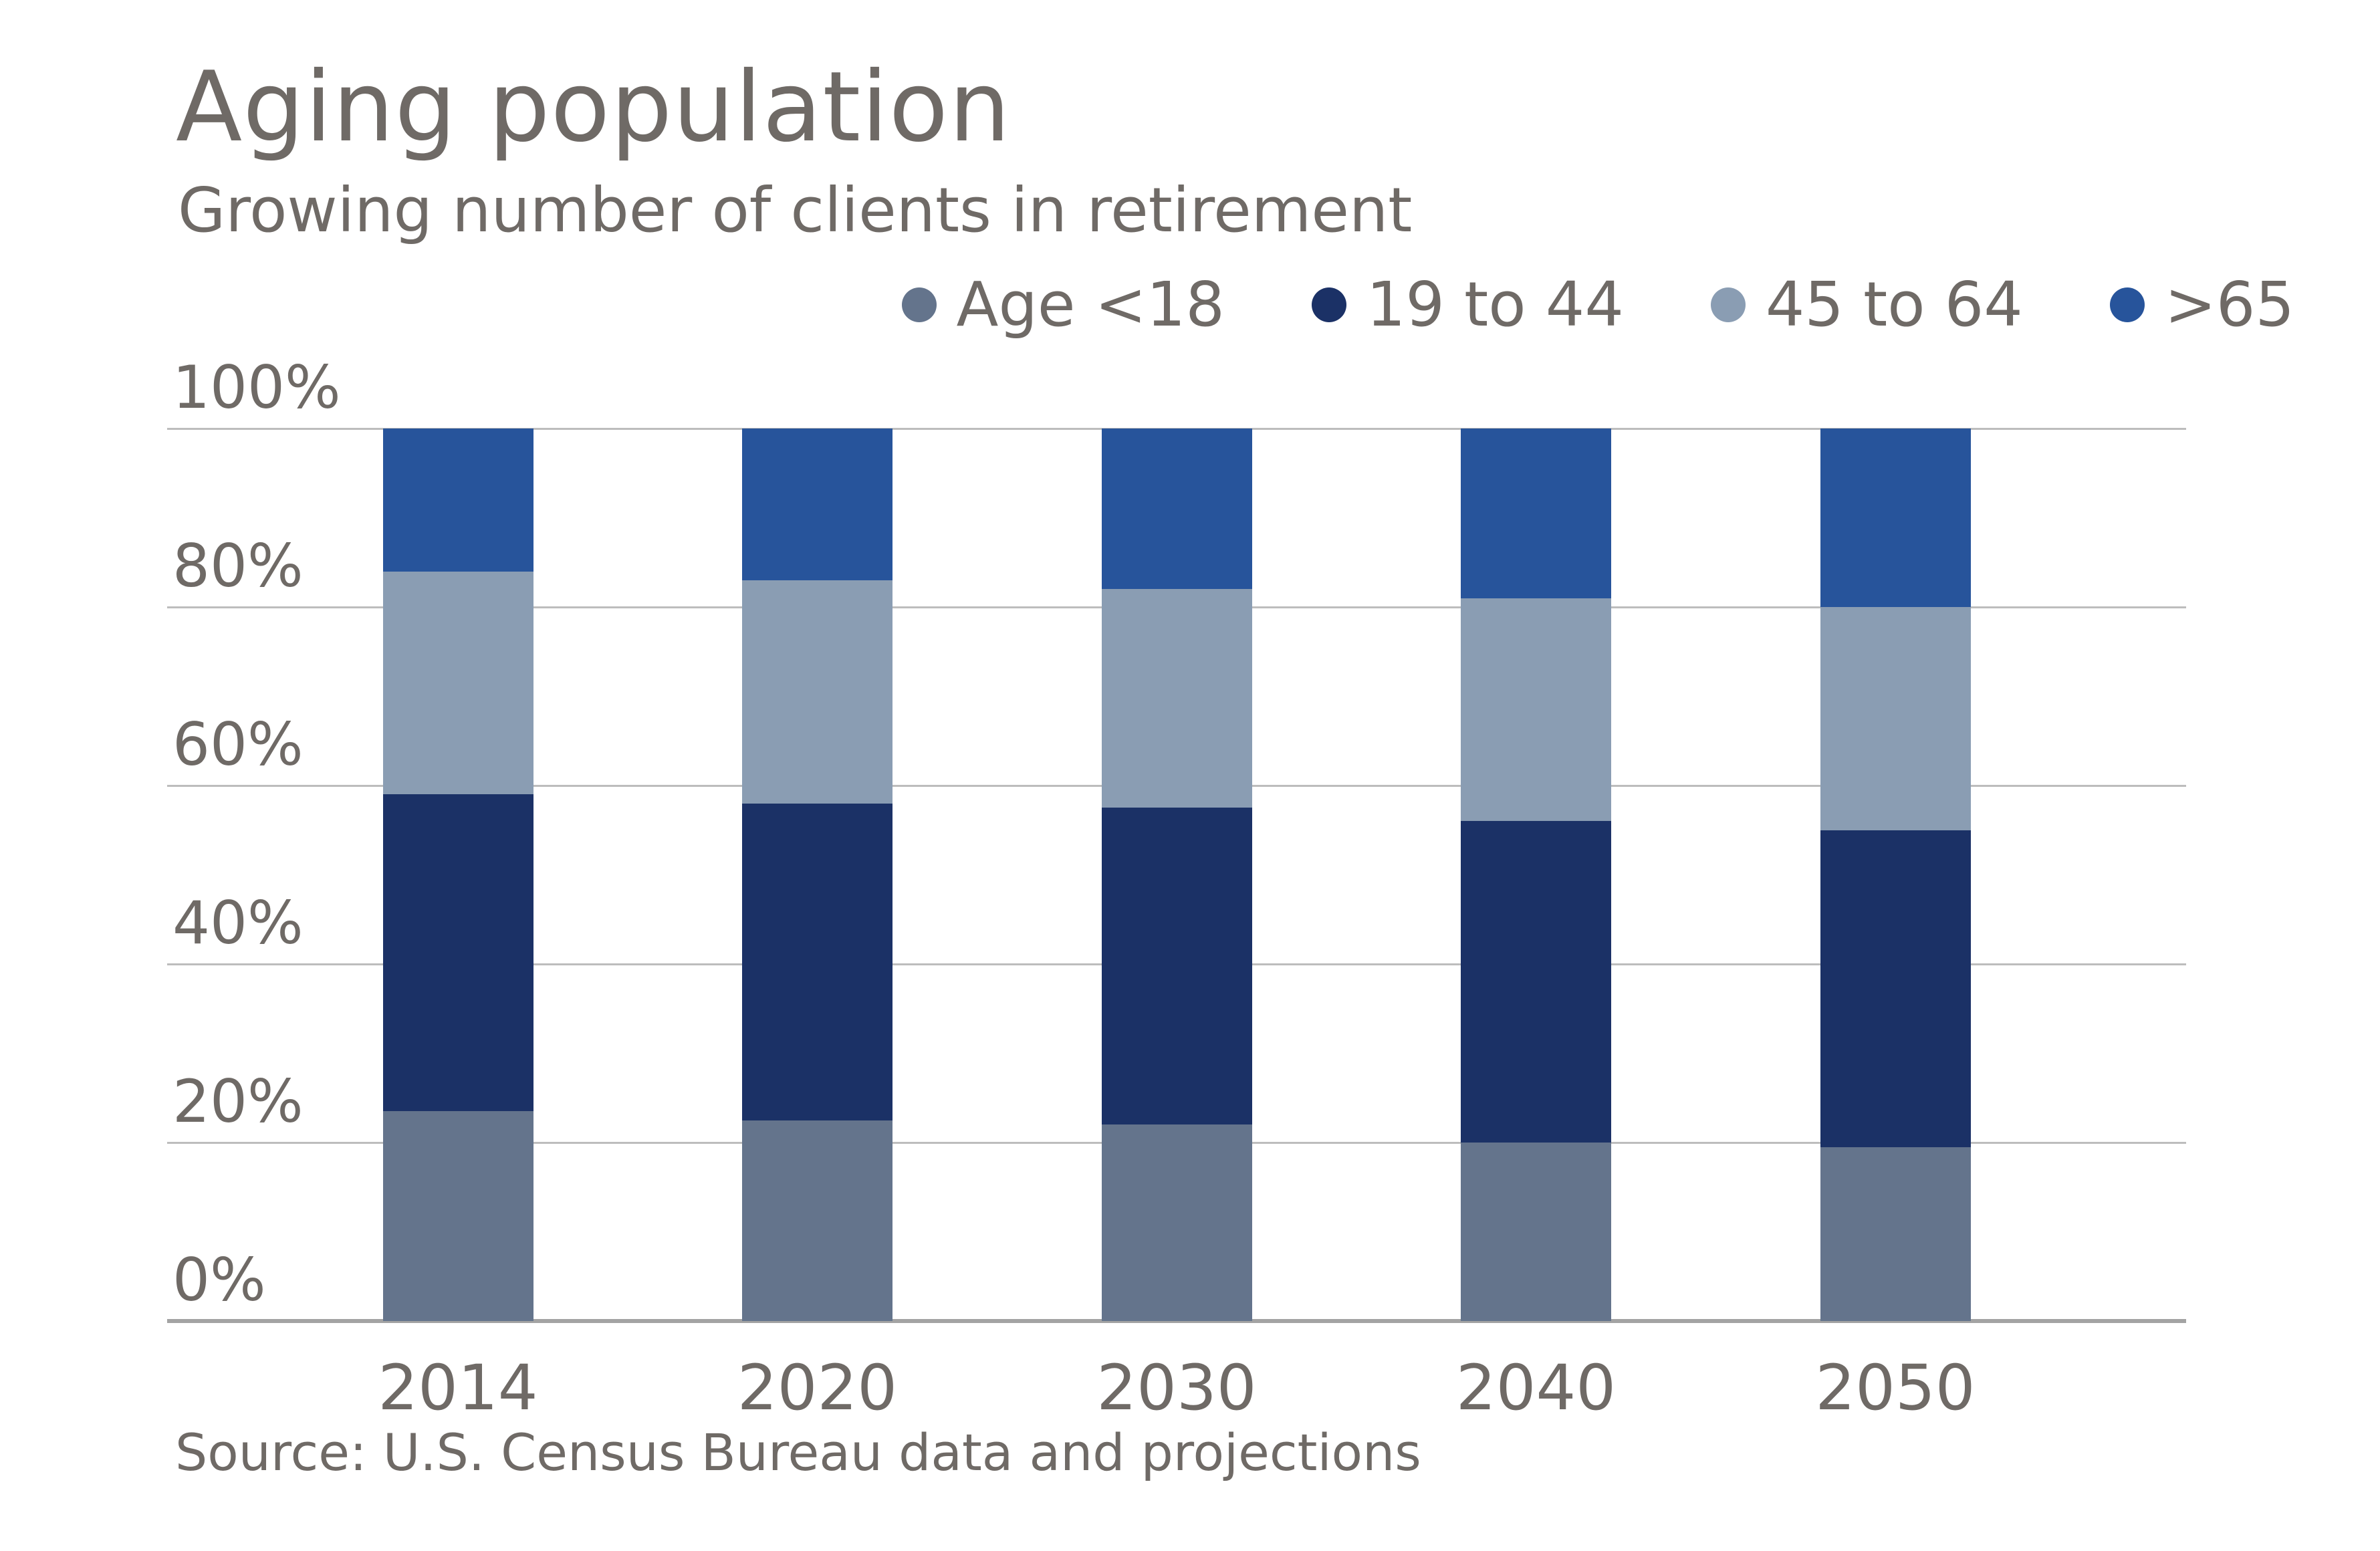  Describe the element at coordinates (1536, 1388) in the screenshot. I see `x-tick-label: 2040` at that location.